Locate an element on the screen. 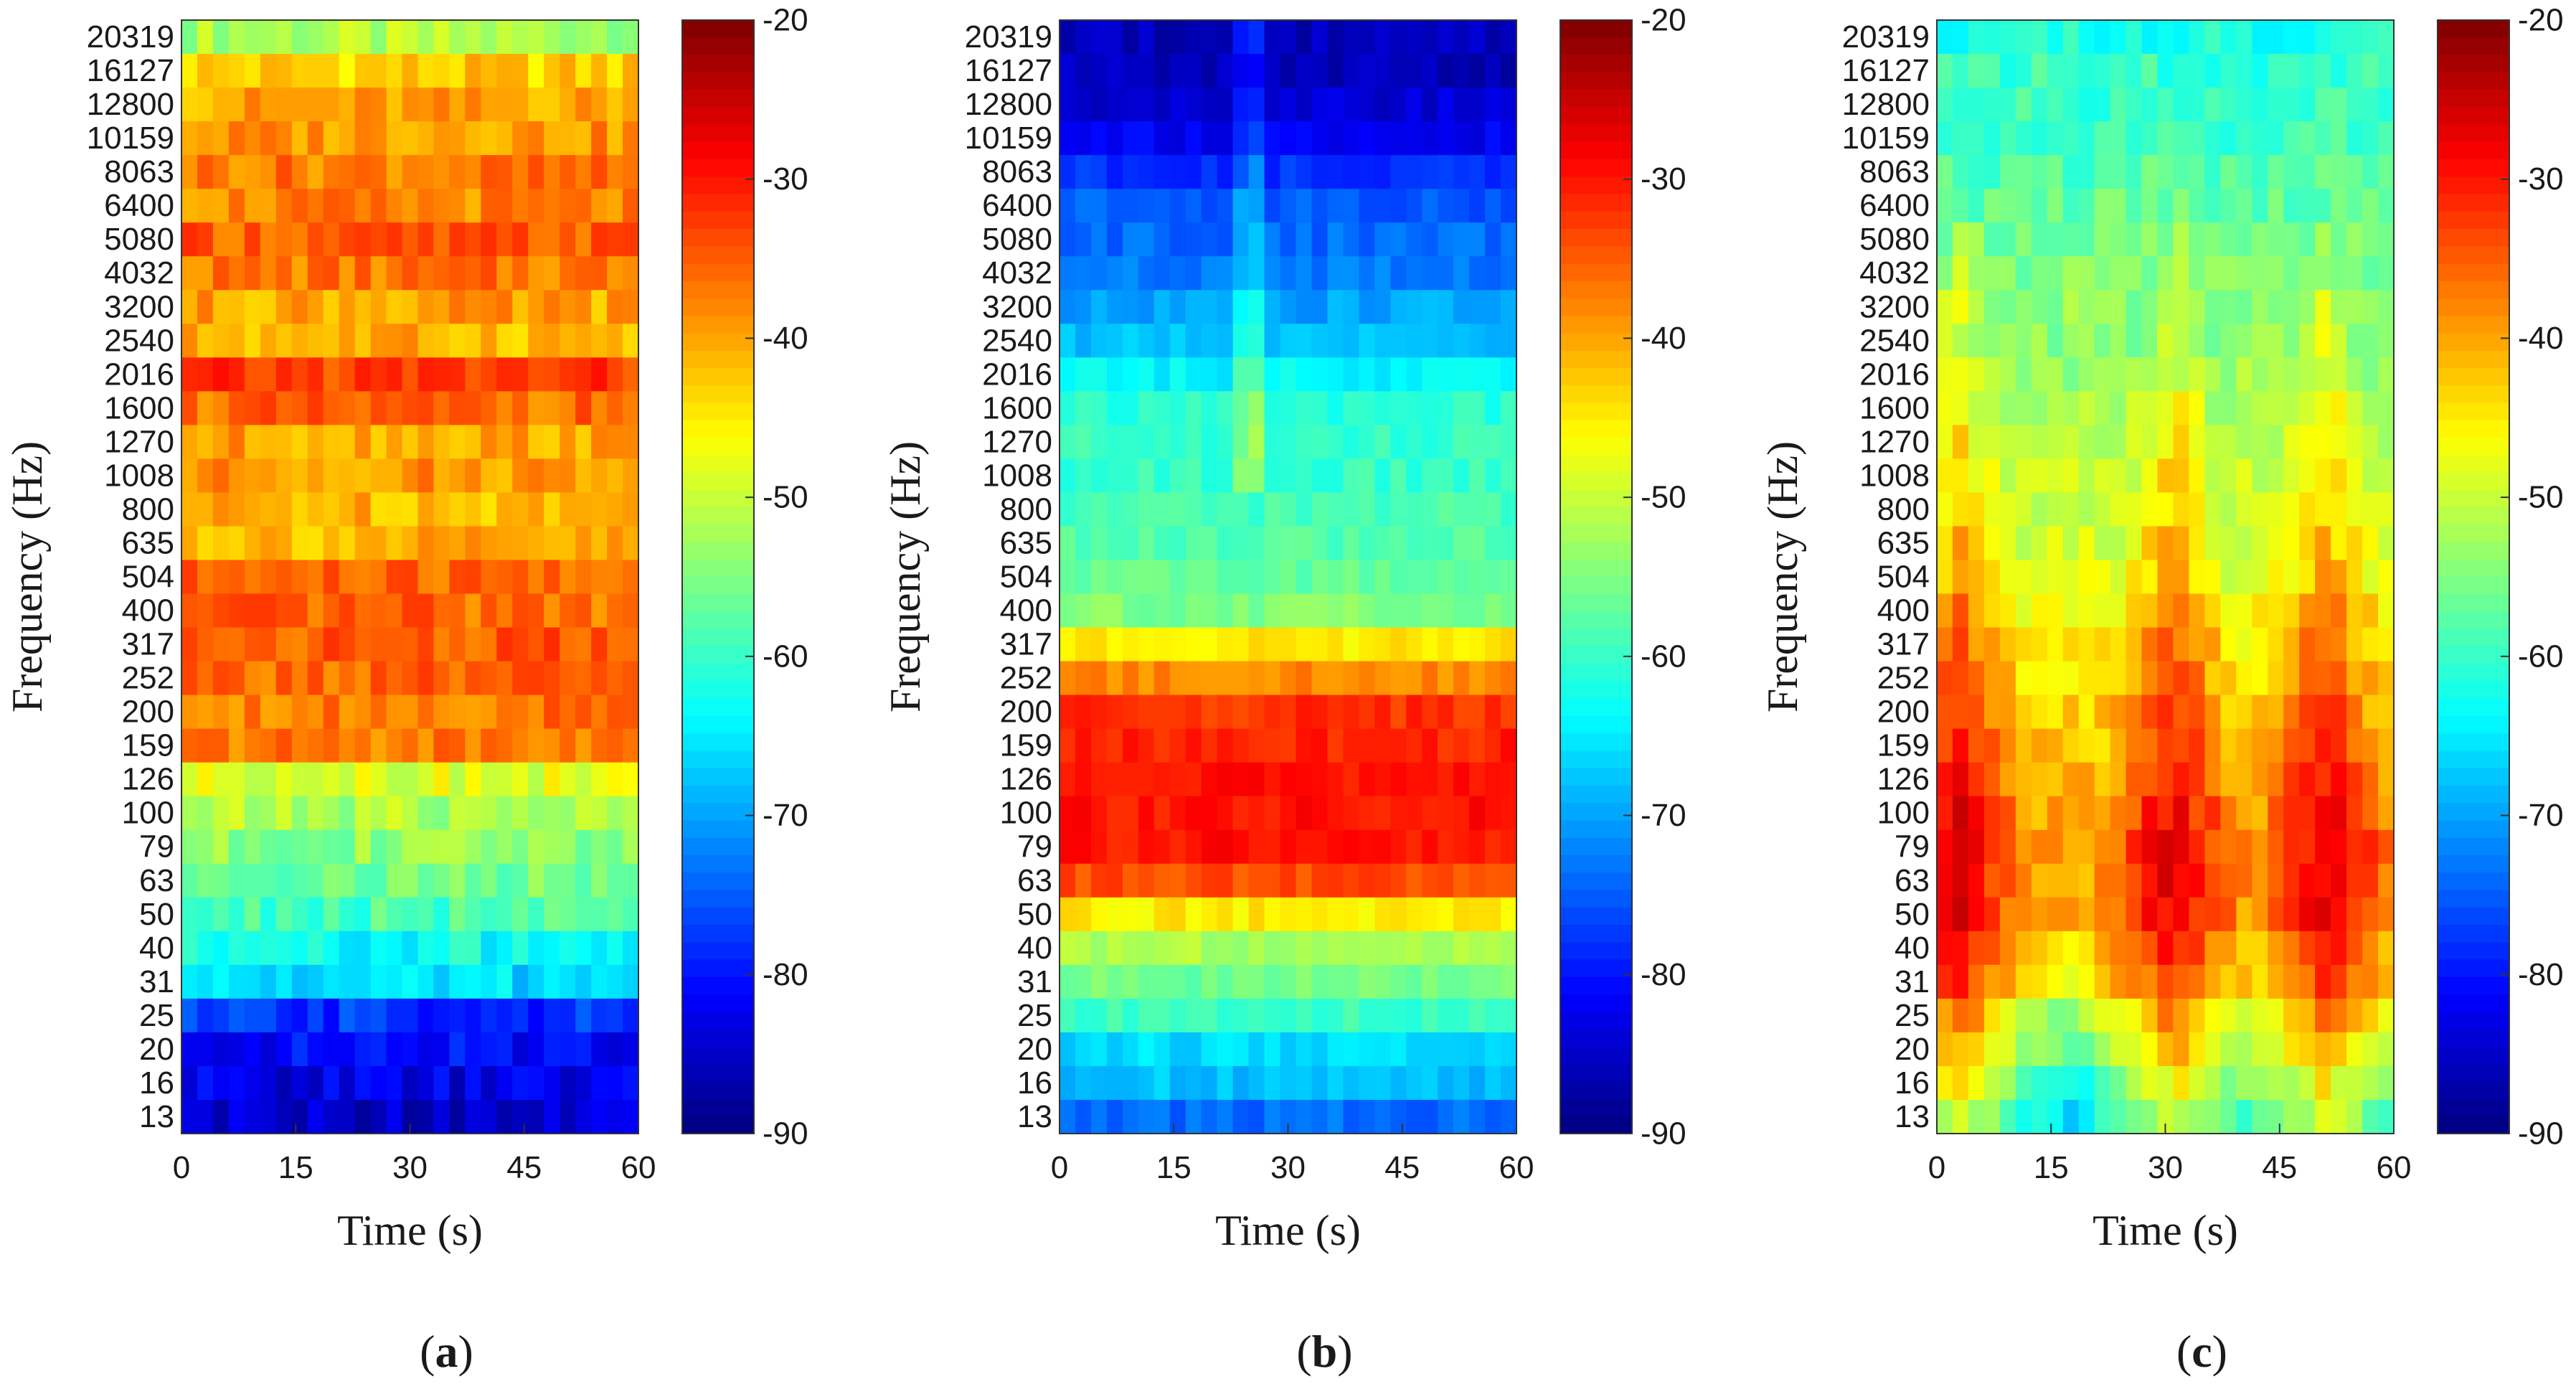 This screenshot has height=1389, width=2576. y-tick-label: 6400 is located at coordinates (139, 205).